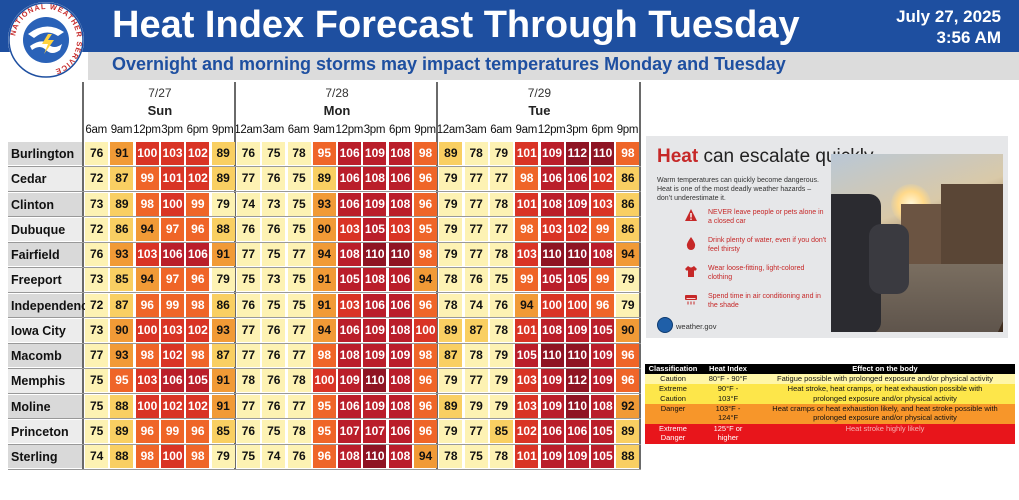  What do you see at coordinates (948, 16) in the screenshot?
I see `issue-date: July 27, 2025` at bounding box center [948, 16].